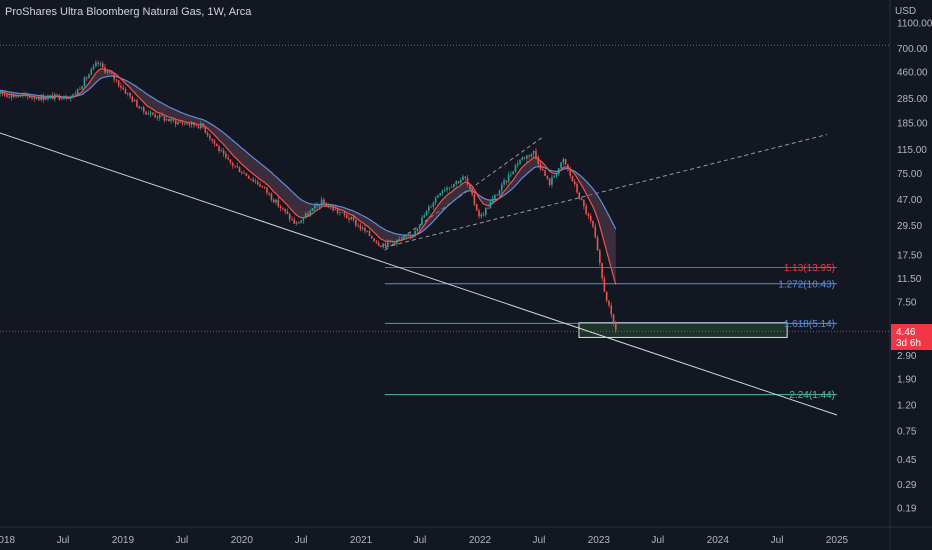 This screenshot has width=932, height=550. I want to click on dashed-trendline-lower, so click(464, 193).